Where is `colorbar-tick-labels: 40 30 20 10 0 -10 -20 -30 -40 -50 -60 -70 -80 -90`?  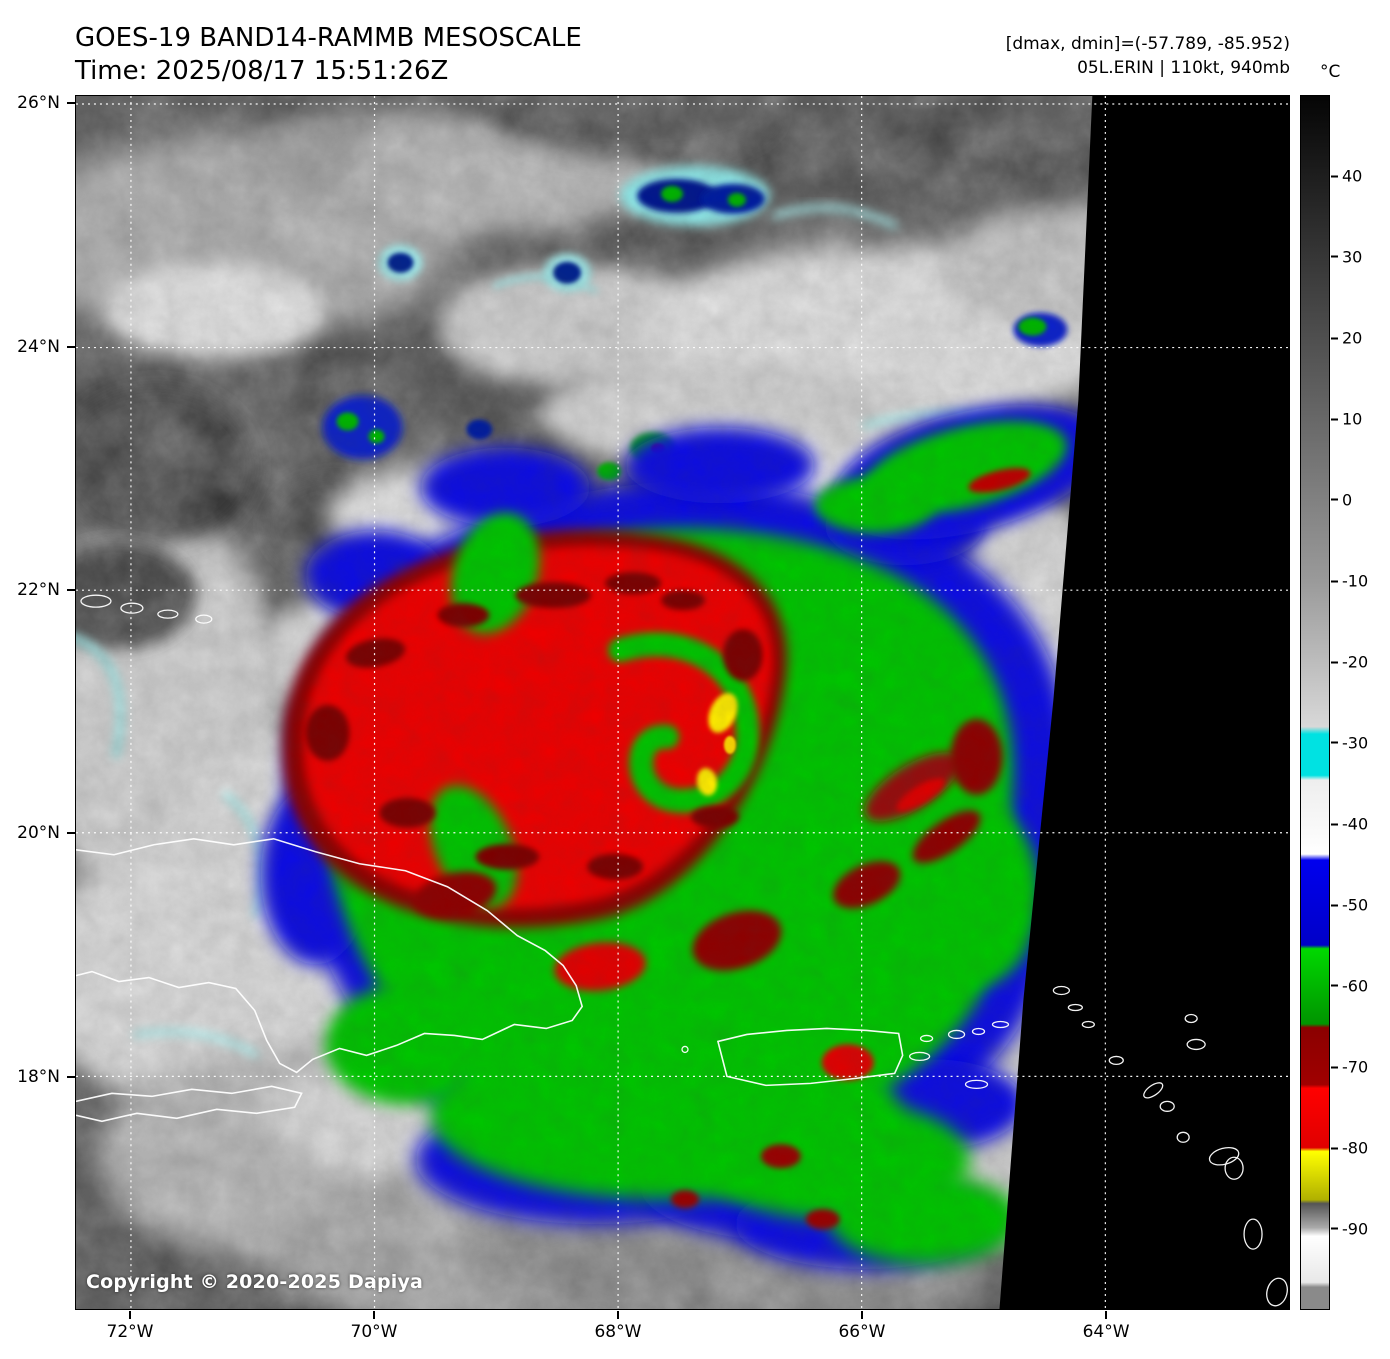
colorbar-tick-labels: 40 30 20 10 0 -10 -20 -30 -40 -50 -60 -70 -80 -90 is located at coordinates (1360, 702).